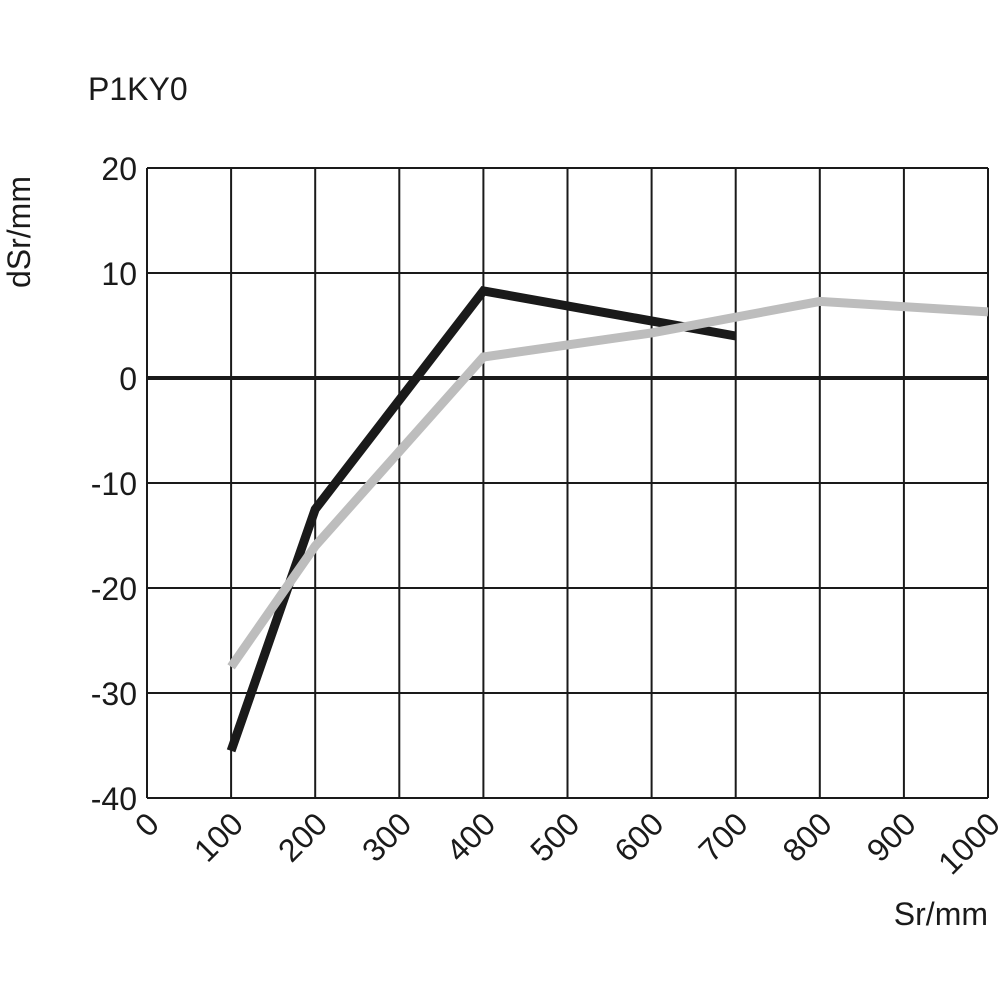  I want to click on y-tick-label: 0, so click(128, 379).